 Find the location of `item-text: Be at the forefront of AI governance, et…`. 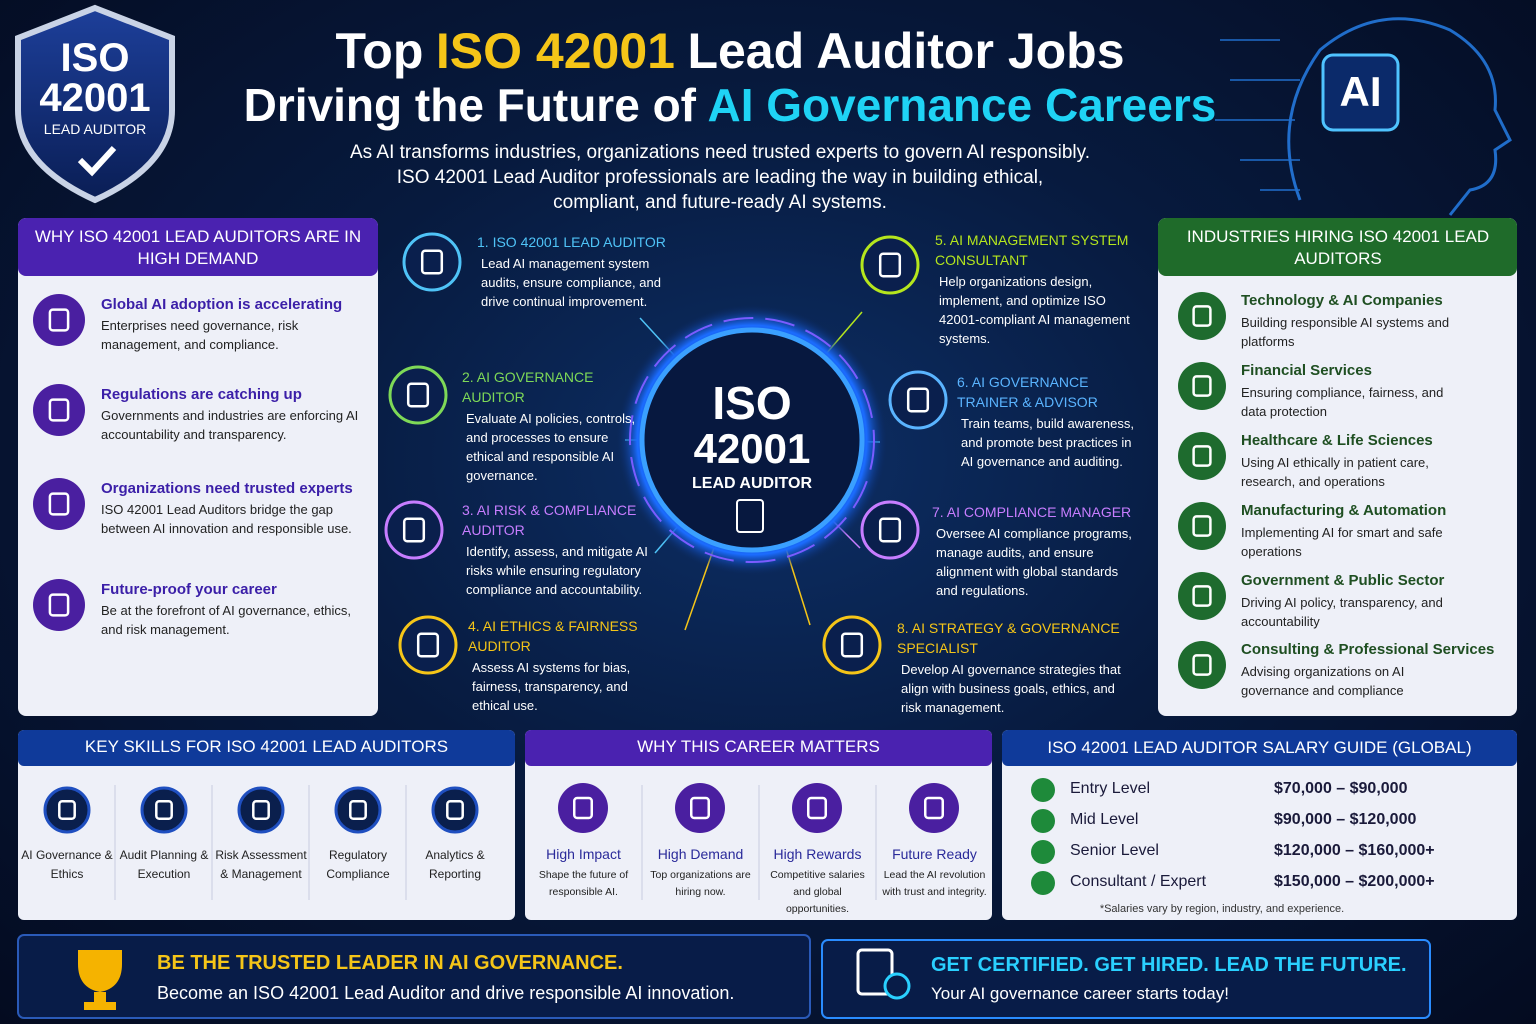

item-text: Be at the forefront of AI governance, et… is located at coordinates (226, 620).